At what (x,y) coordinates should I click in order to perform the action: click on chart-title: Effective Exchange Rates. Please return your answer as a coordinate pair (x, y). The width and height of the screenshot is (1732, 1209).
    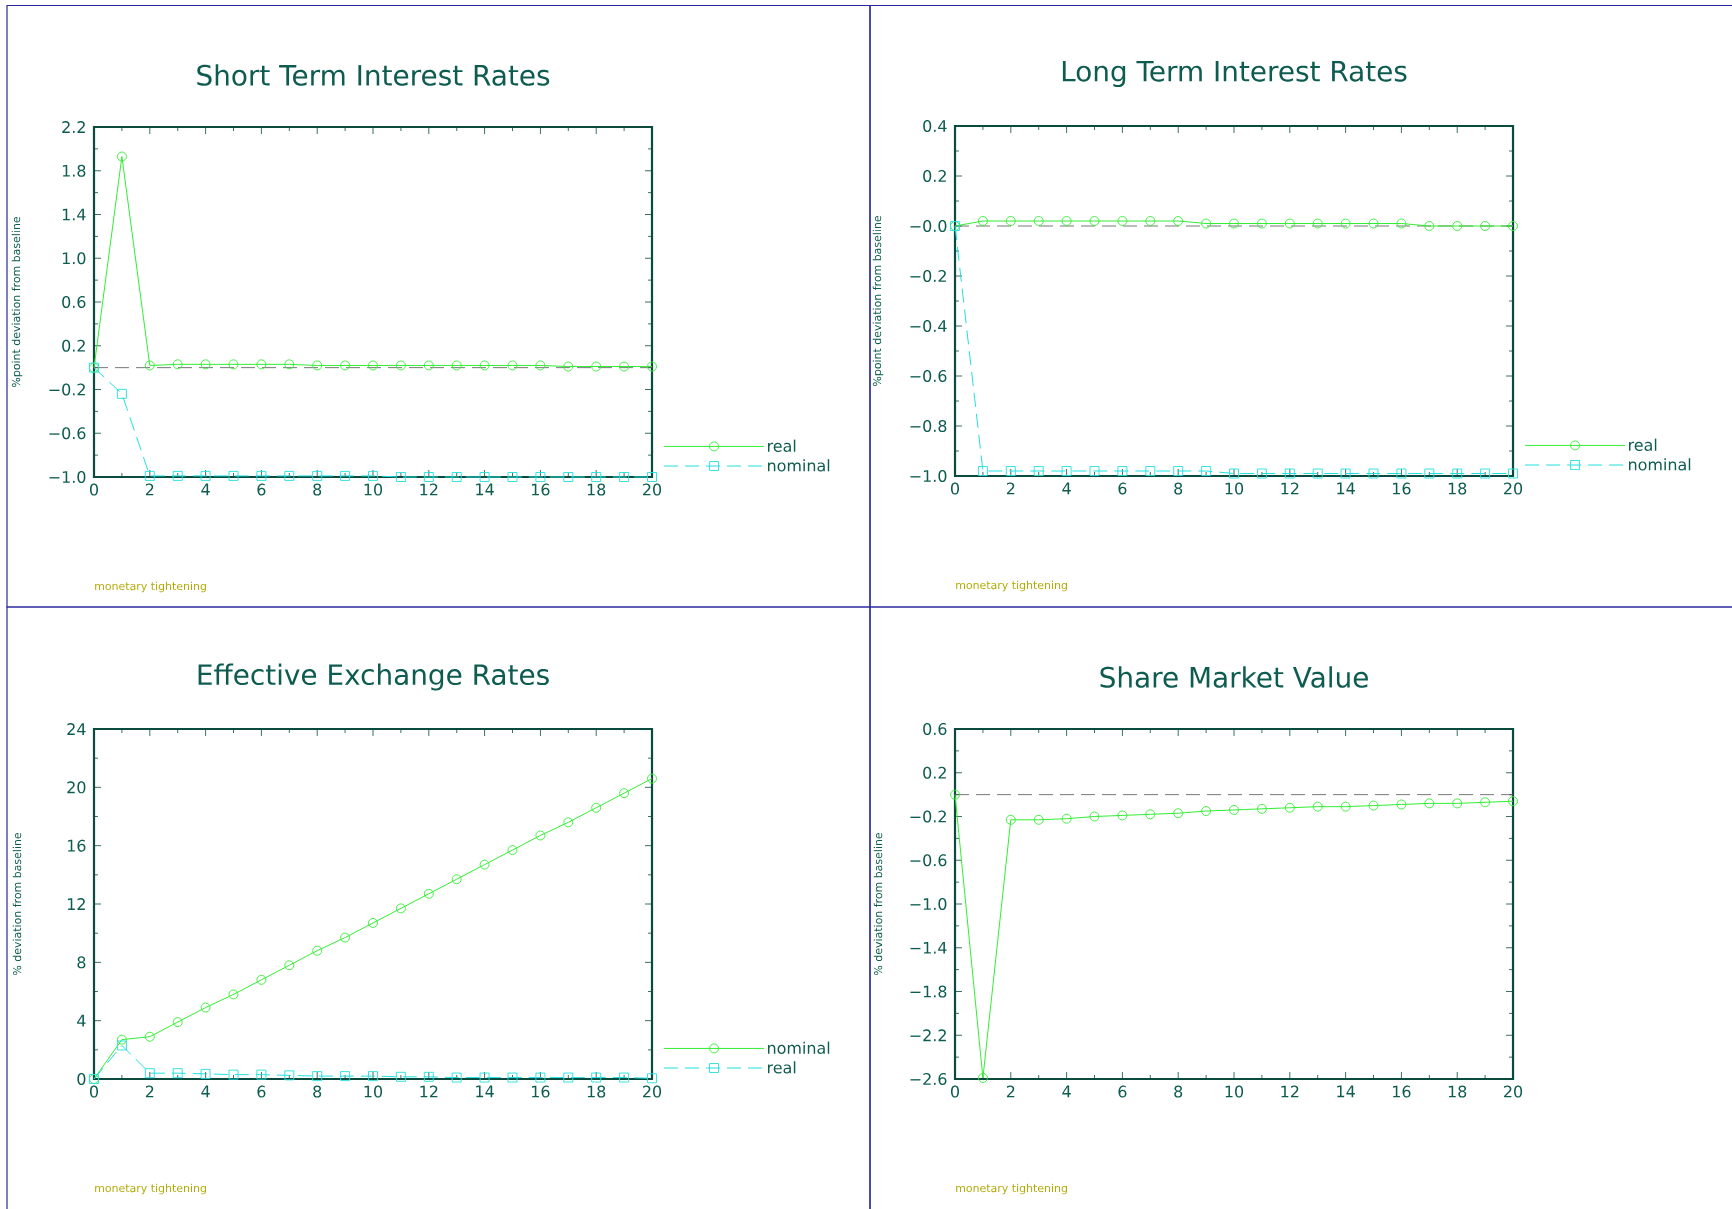
    Looking at the image, I should click on (373, 677).